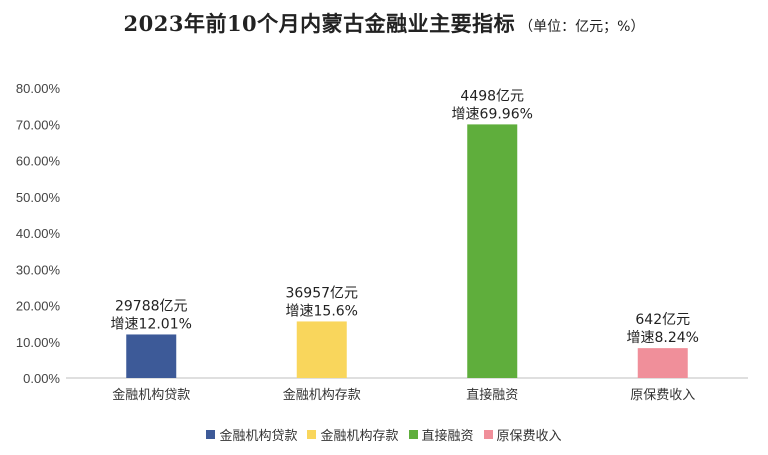  Describe the element at coordinates (319, 23) in the screenshot. I see `chart-title: 2023年前10个月内蒙古金融业主要指标` at that location.